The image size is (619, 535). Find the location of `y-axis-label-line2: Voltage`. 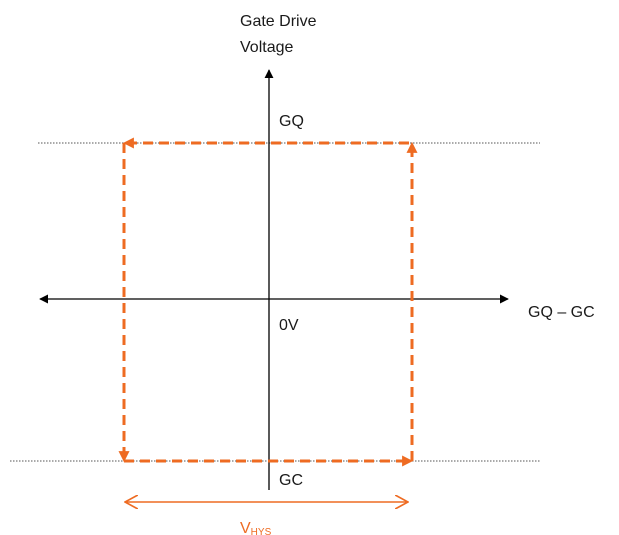

y-axis-label-line2: Voltage is located at coordinates (266, 47).